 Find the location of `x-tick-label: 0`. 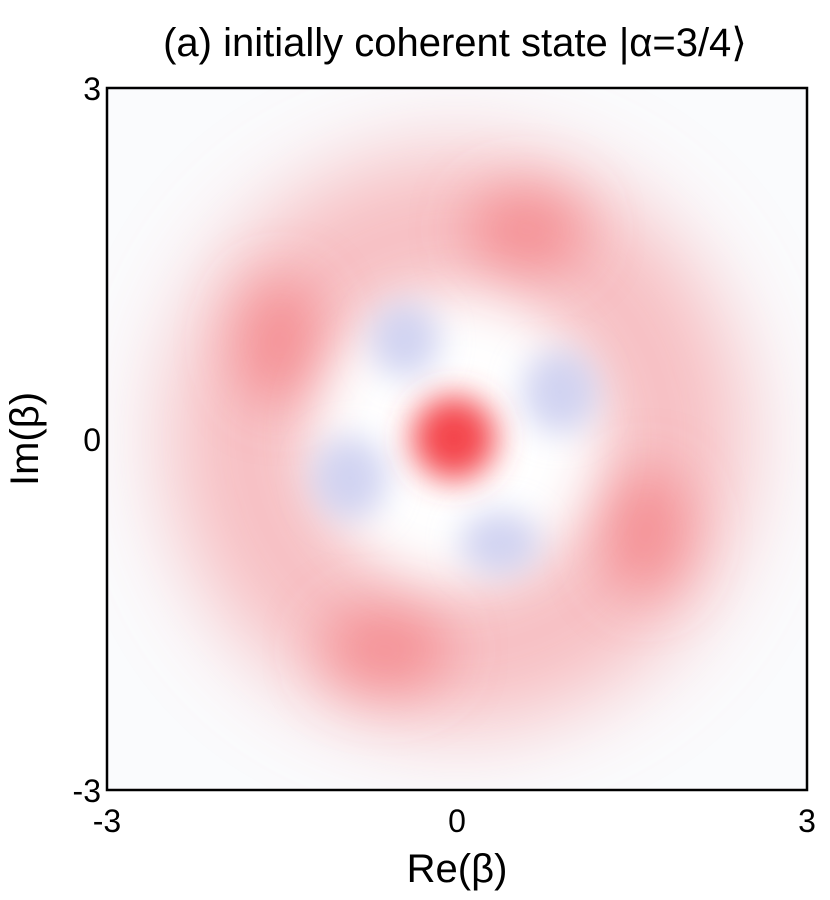

x-tick-label: 0 is located at coordinates (457, 821).